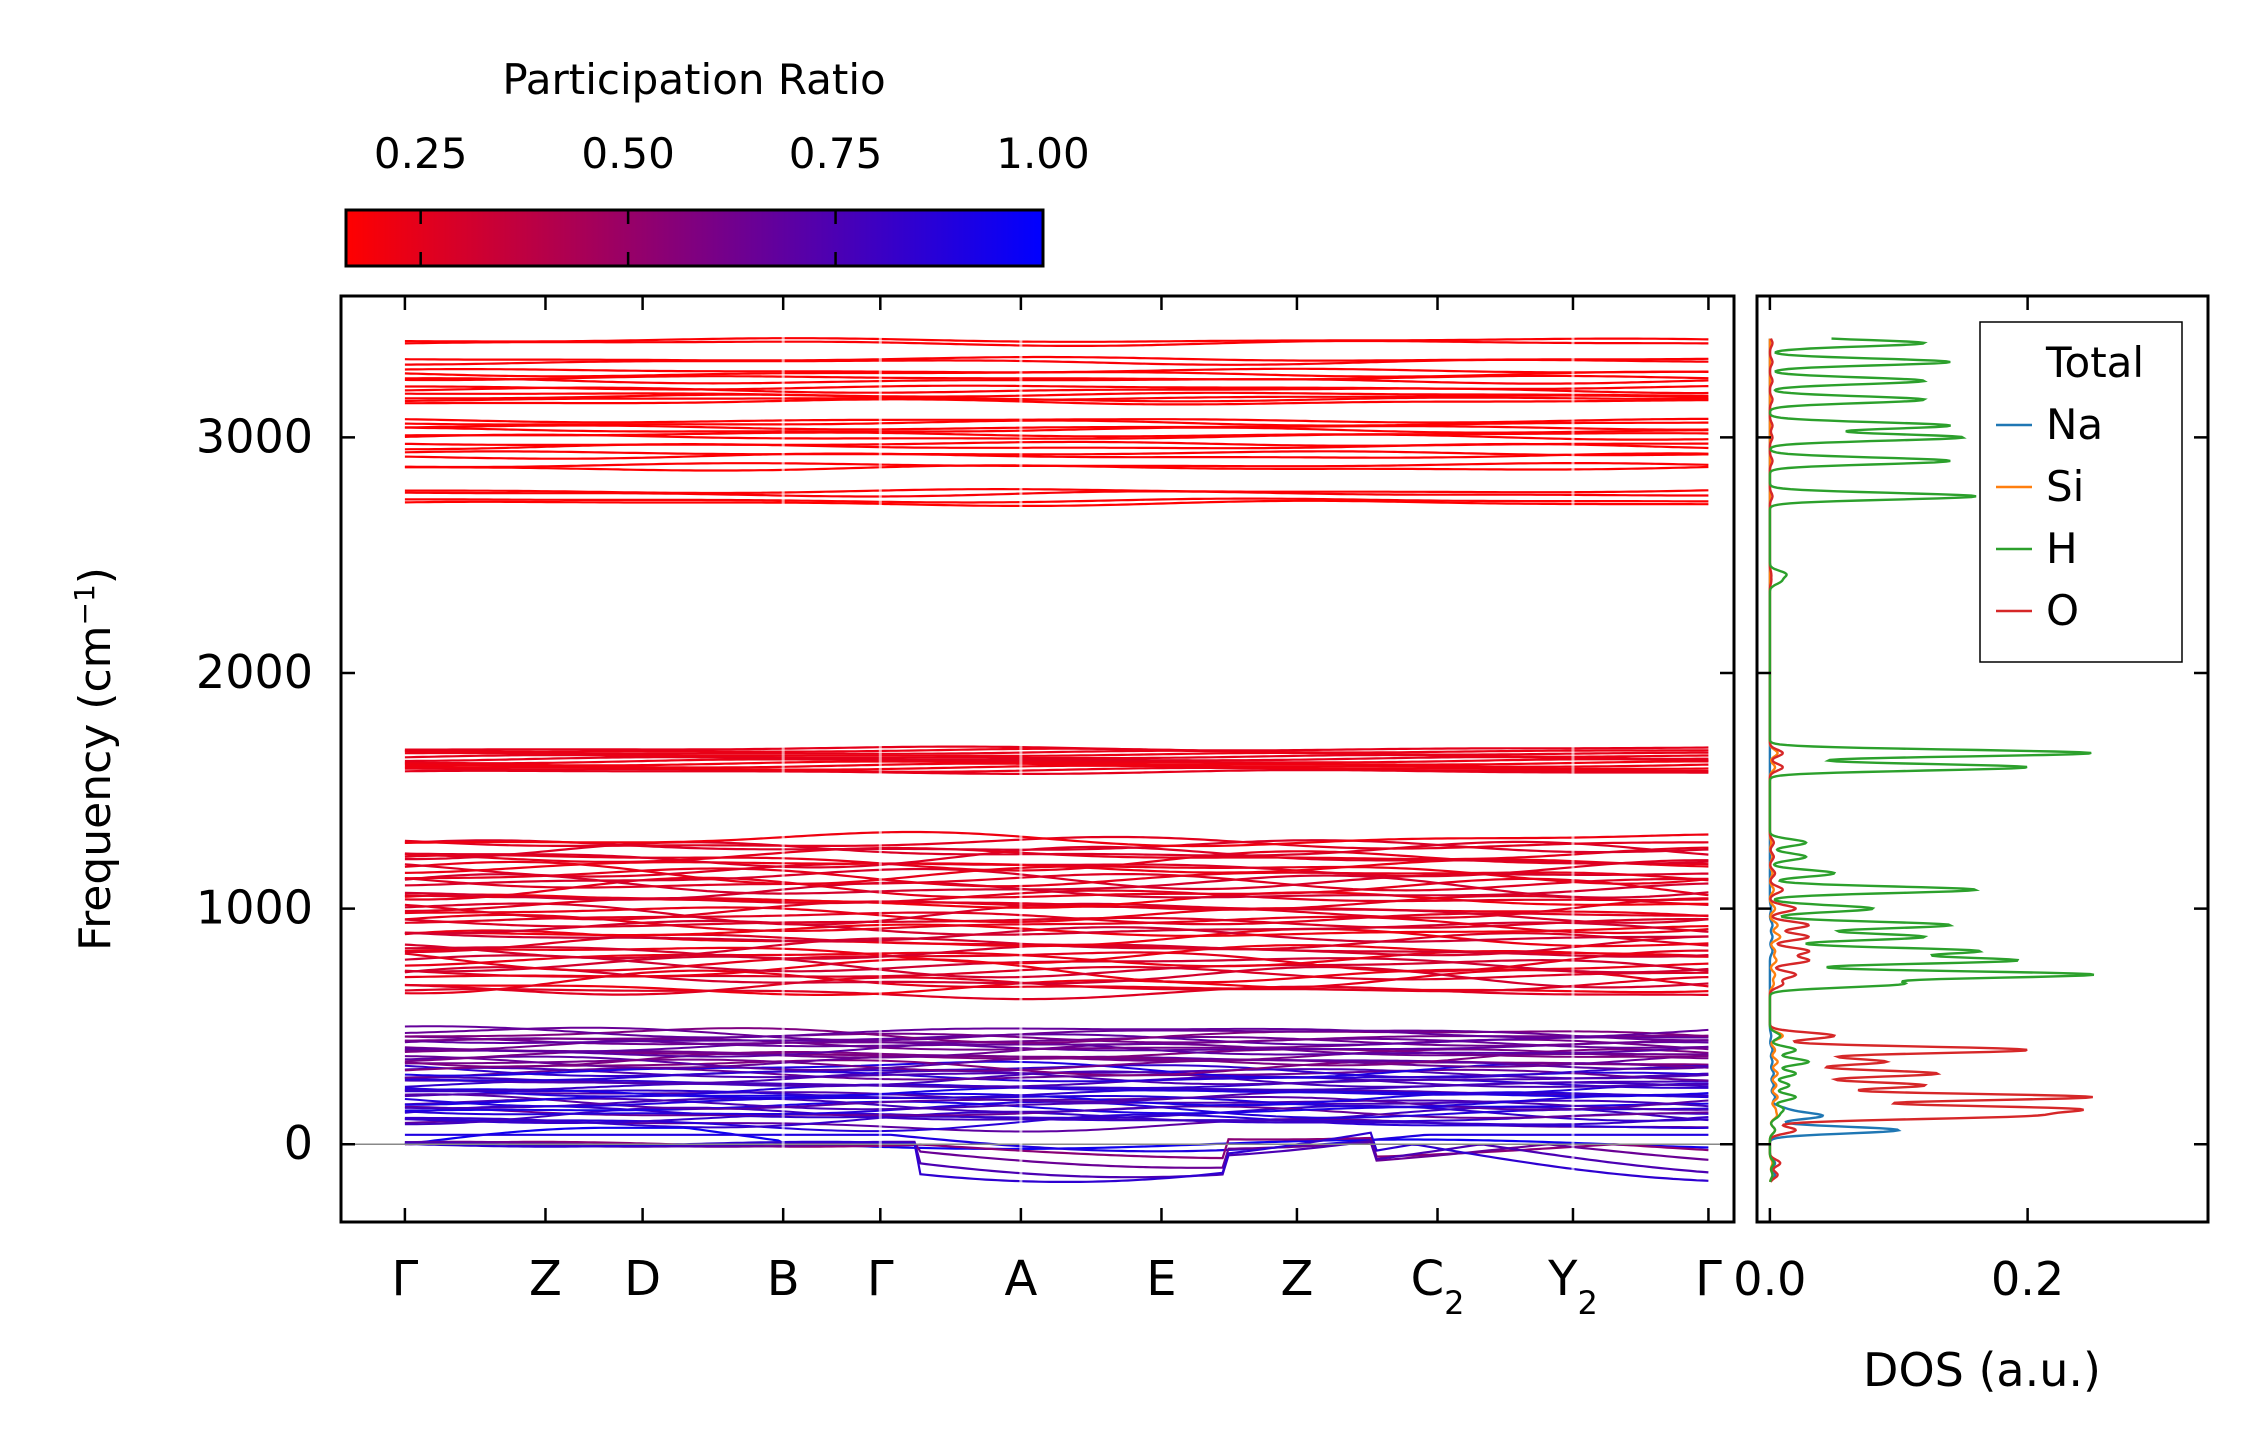 The height and width of the screenshot is (1455, 2259). I want to click on dos-legend: Total Na Si HO, so click(2081, 492).